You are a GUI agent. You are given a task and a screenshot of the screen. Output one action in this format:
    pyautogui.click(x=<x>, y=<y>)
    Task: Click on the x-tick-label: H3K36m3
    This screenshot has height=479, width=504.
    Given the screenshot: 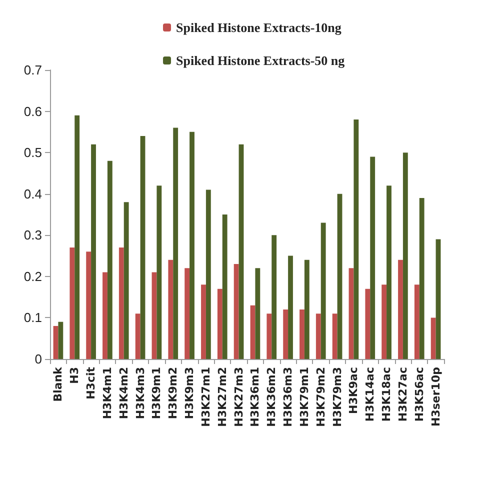 What is the action you would take?
    pyautogui.click(x=288, y=397)
    